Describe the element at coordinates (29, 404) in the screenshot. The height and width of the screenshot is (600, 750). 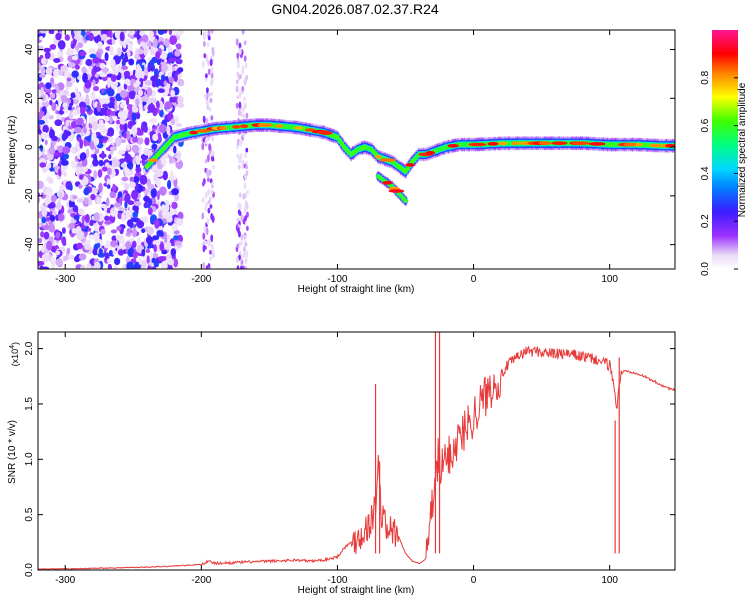
I see `y-tick-label: 1.5` at that location.